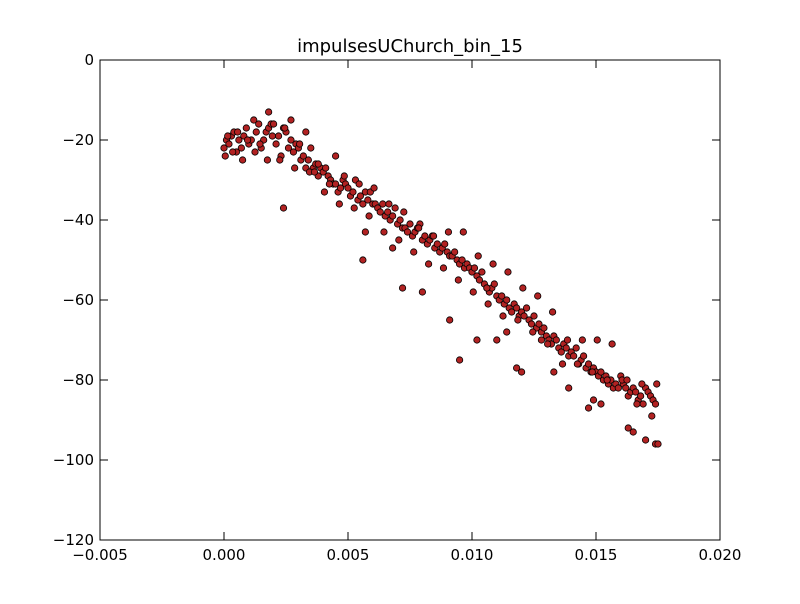 This screenshot has width=800, height=604. What do you see at coordinates (100, 555) in the screenshot?
I see `x-tick-label: −0.005` at bounding box center [100, 555].